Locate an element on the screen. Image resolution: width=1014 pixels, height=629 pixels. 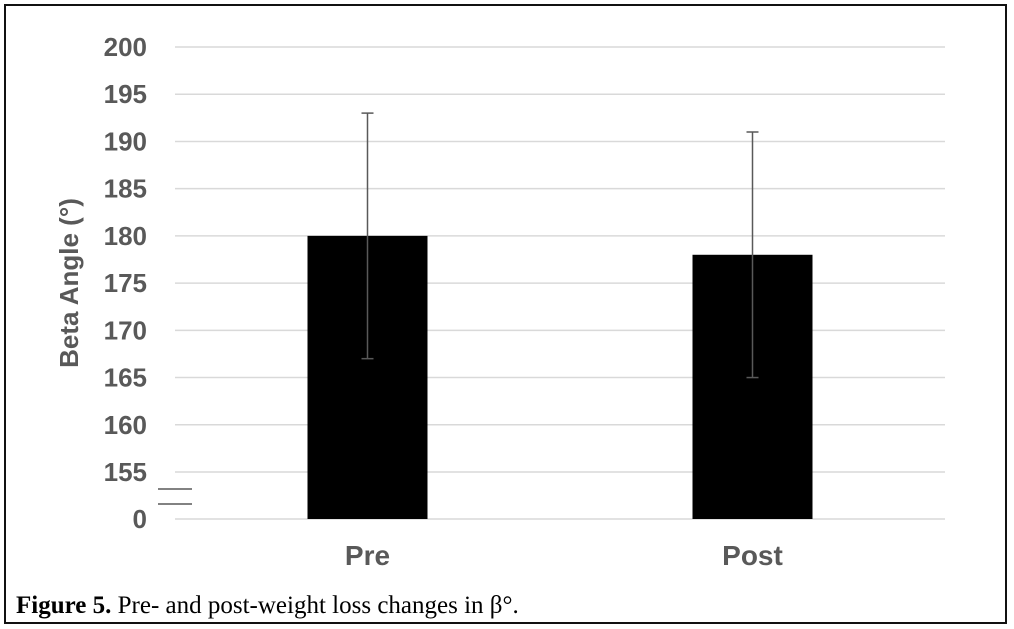
caption-label: Figure 5. is located at coordinates (64, 605).